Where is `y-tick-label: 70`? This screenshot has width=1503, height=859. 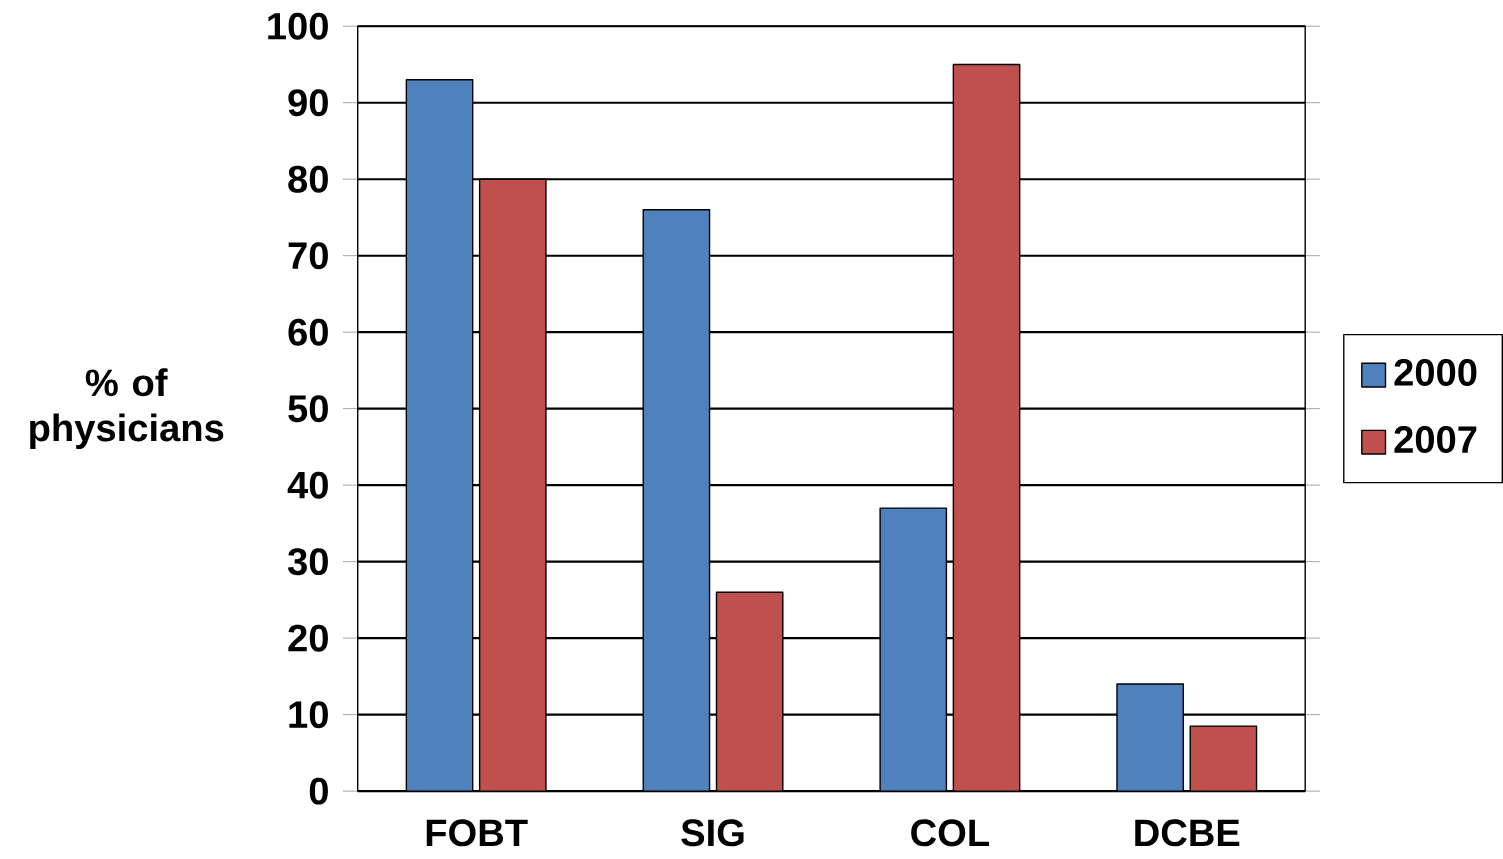
y-tick-label: 70 is located at coordinates (308, 256).